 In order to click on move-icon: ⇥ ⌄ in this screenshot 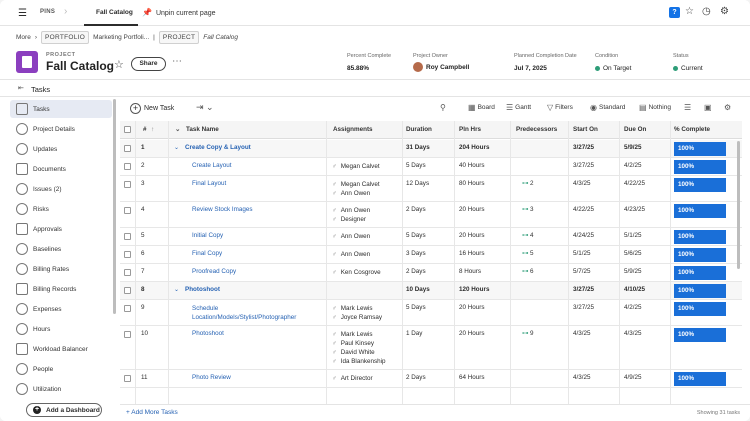, I will do `click(205, 107)`.